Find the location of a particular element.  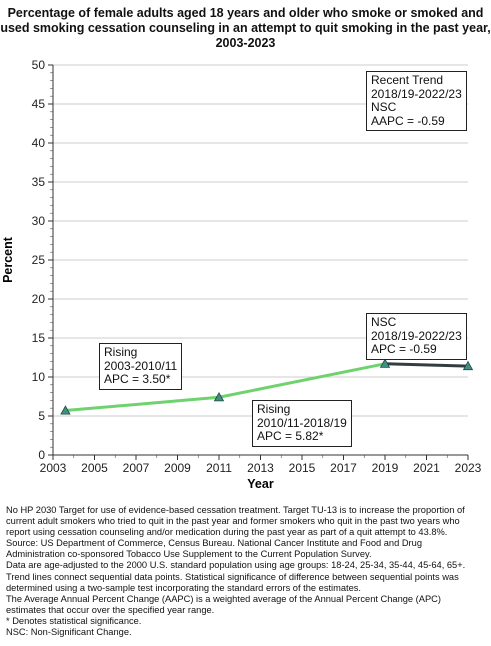

y-tick-label: 25 is located at coordinates (39, 260).